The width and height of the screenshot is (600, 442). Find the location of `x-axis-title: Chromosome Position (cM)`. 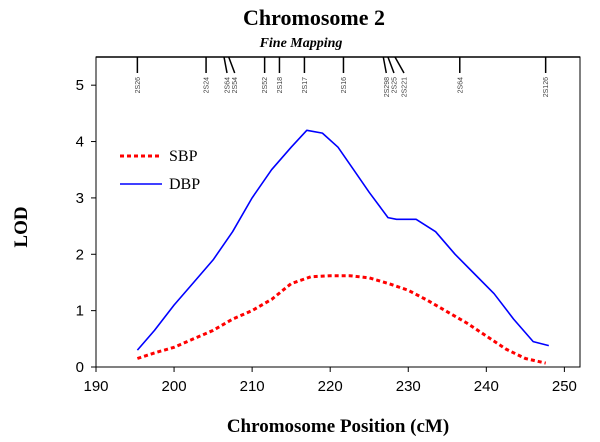

x-axis-title: Chromosome Position (cM) is located at coordinates (338, 426).